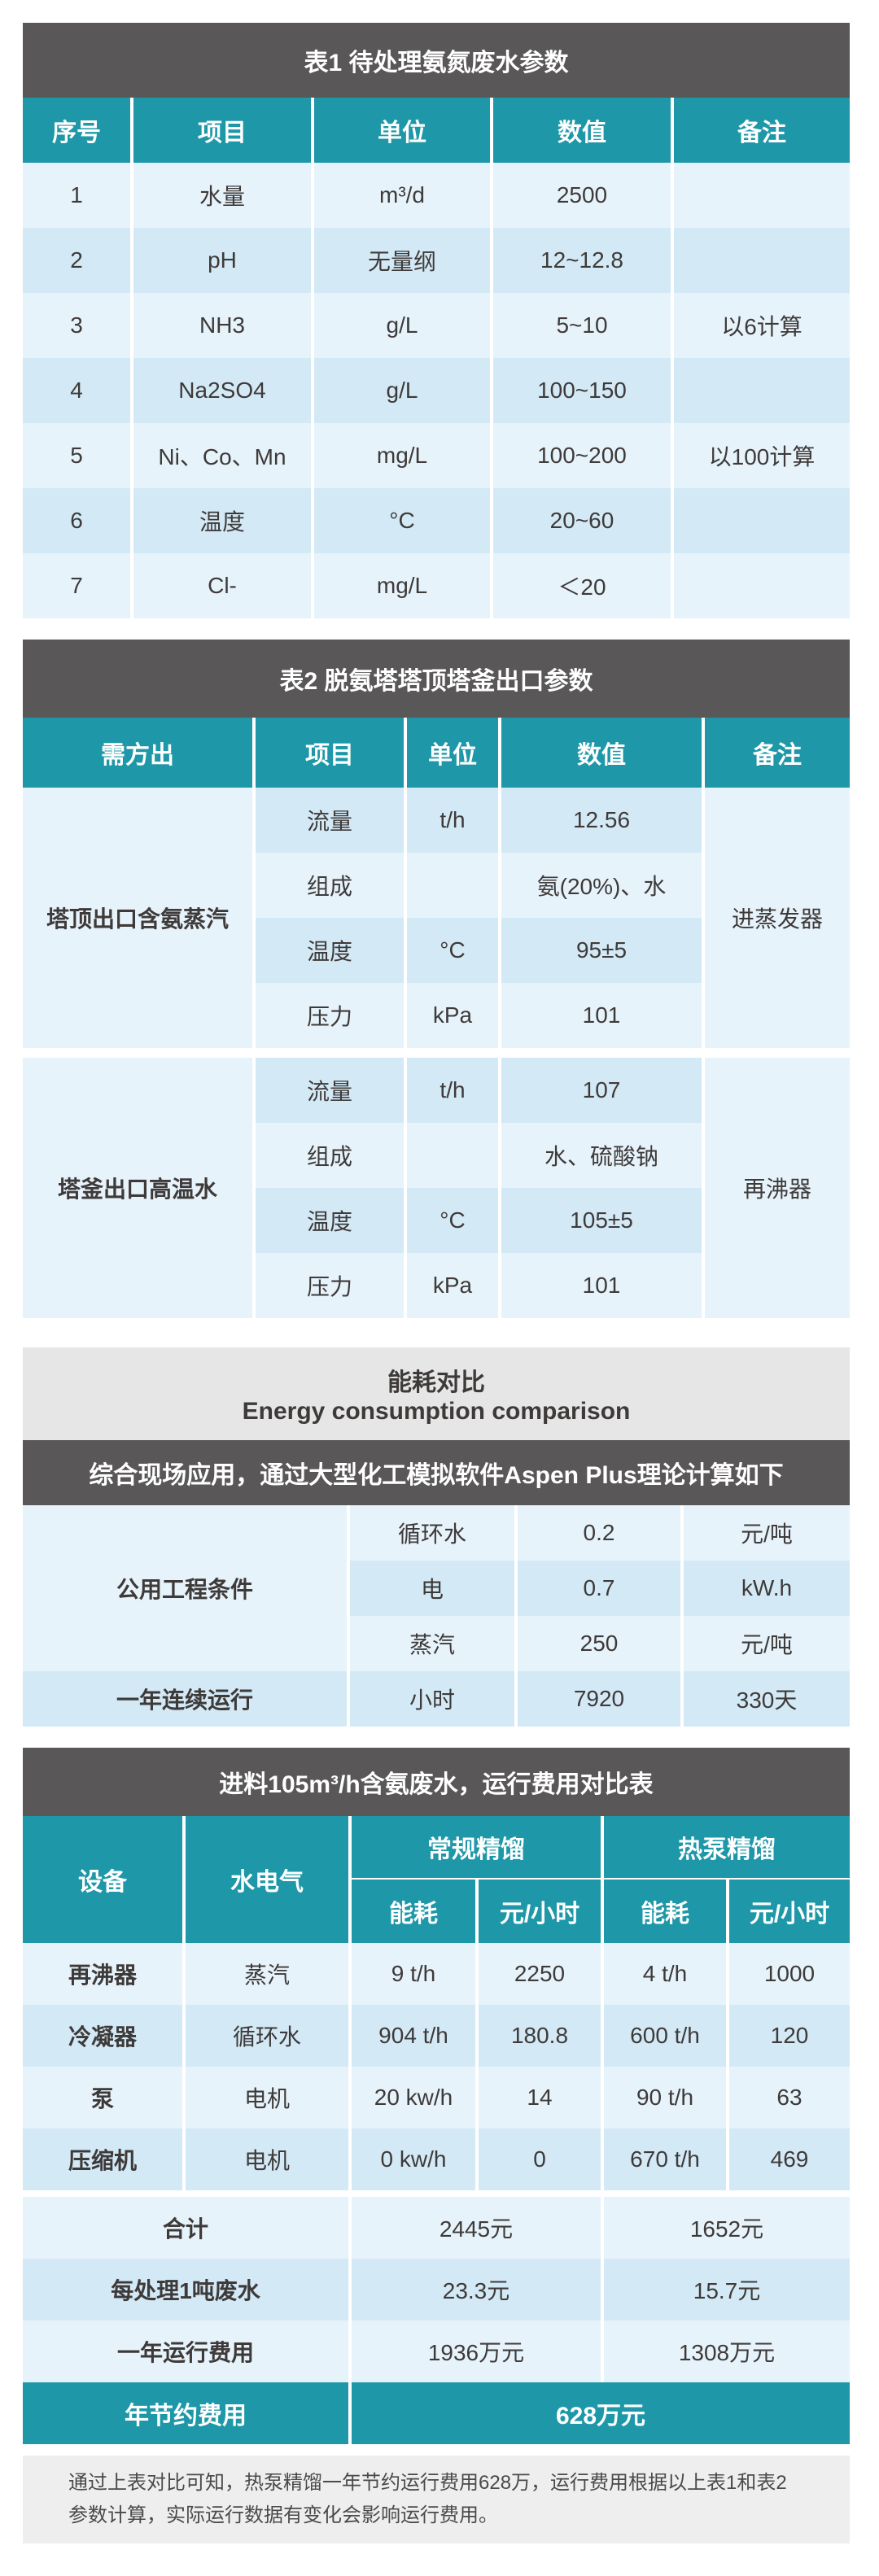 This screenshot has width=879, height=2576. Describe the element at coordinates (789, 2159) in the screenshot. I see `table-cell: 469` at that location.